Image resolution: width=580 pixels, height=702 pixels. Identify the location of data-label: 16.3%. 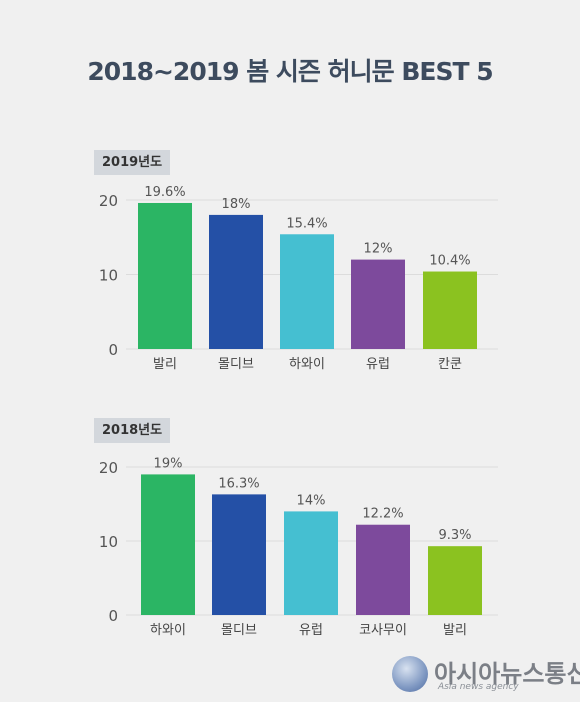
(238, 483).